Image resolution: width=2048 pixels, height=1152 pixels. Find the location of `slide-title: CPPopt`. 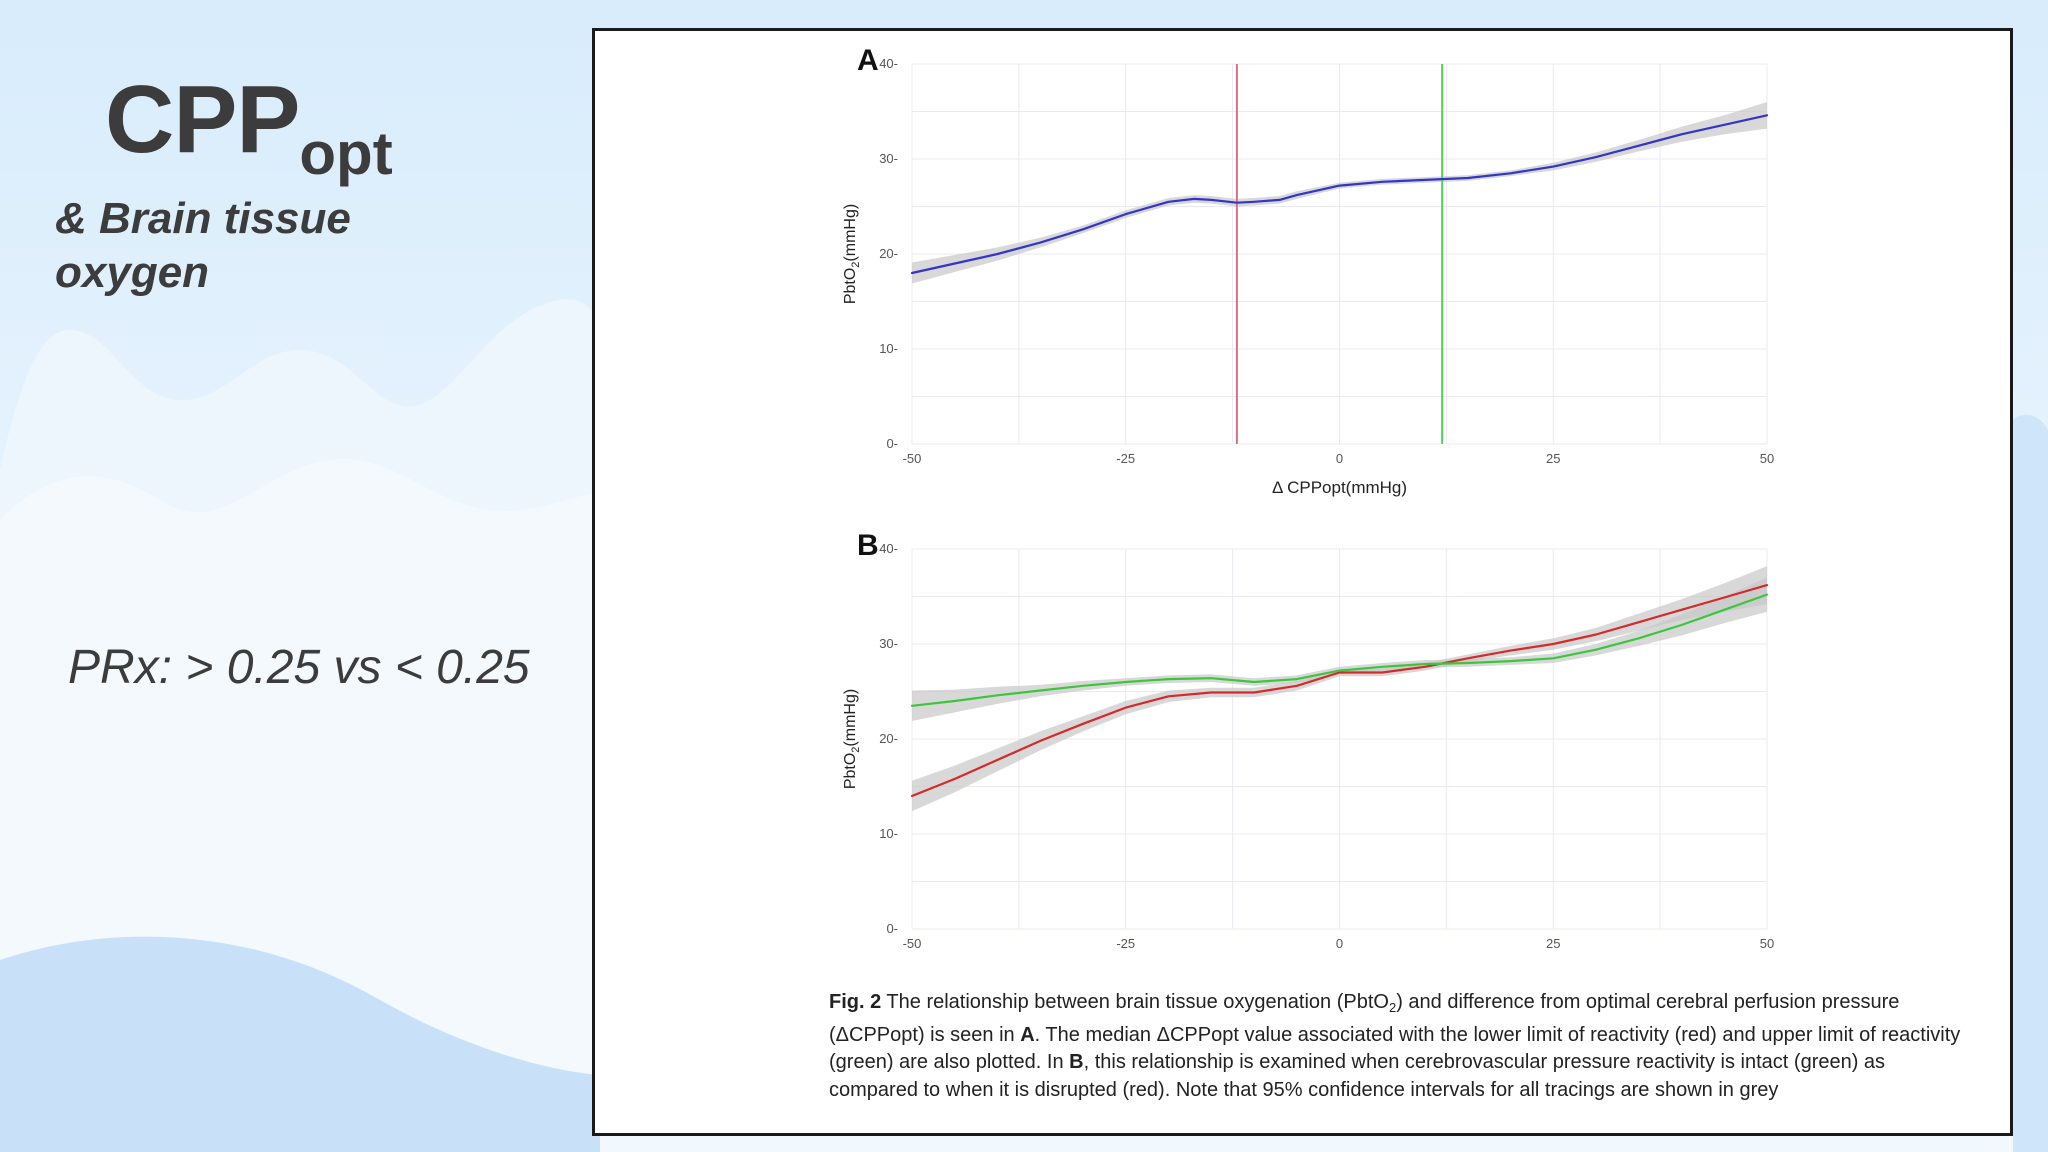

slide-title: CPPopt is located at coordinates (249, 128).